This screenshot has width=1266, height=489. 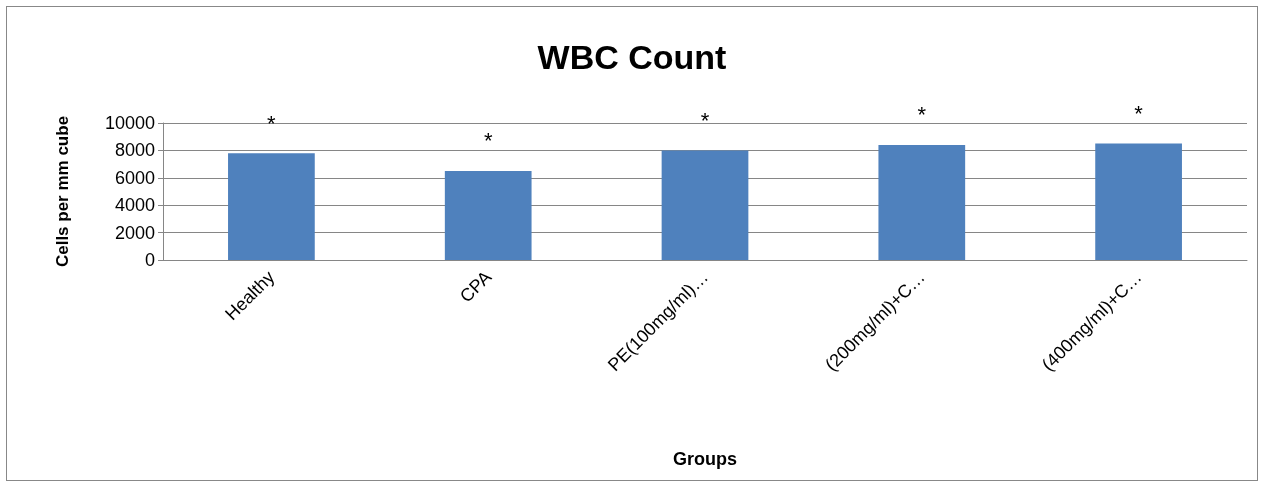 I want to click on chart-title: WBC Count, so click(x=632, y=57).